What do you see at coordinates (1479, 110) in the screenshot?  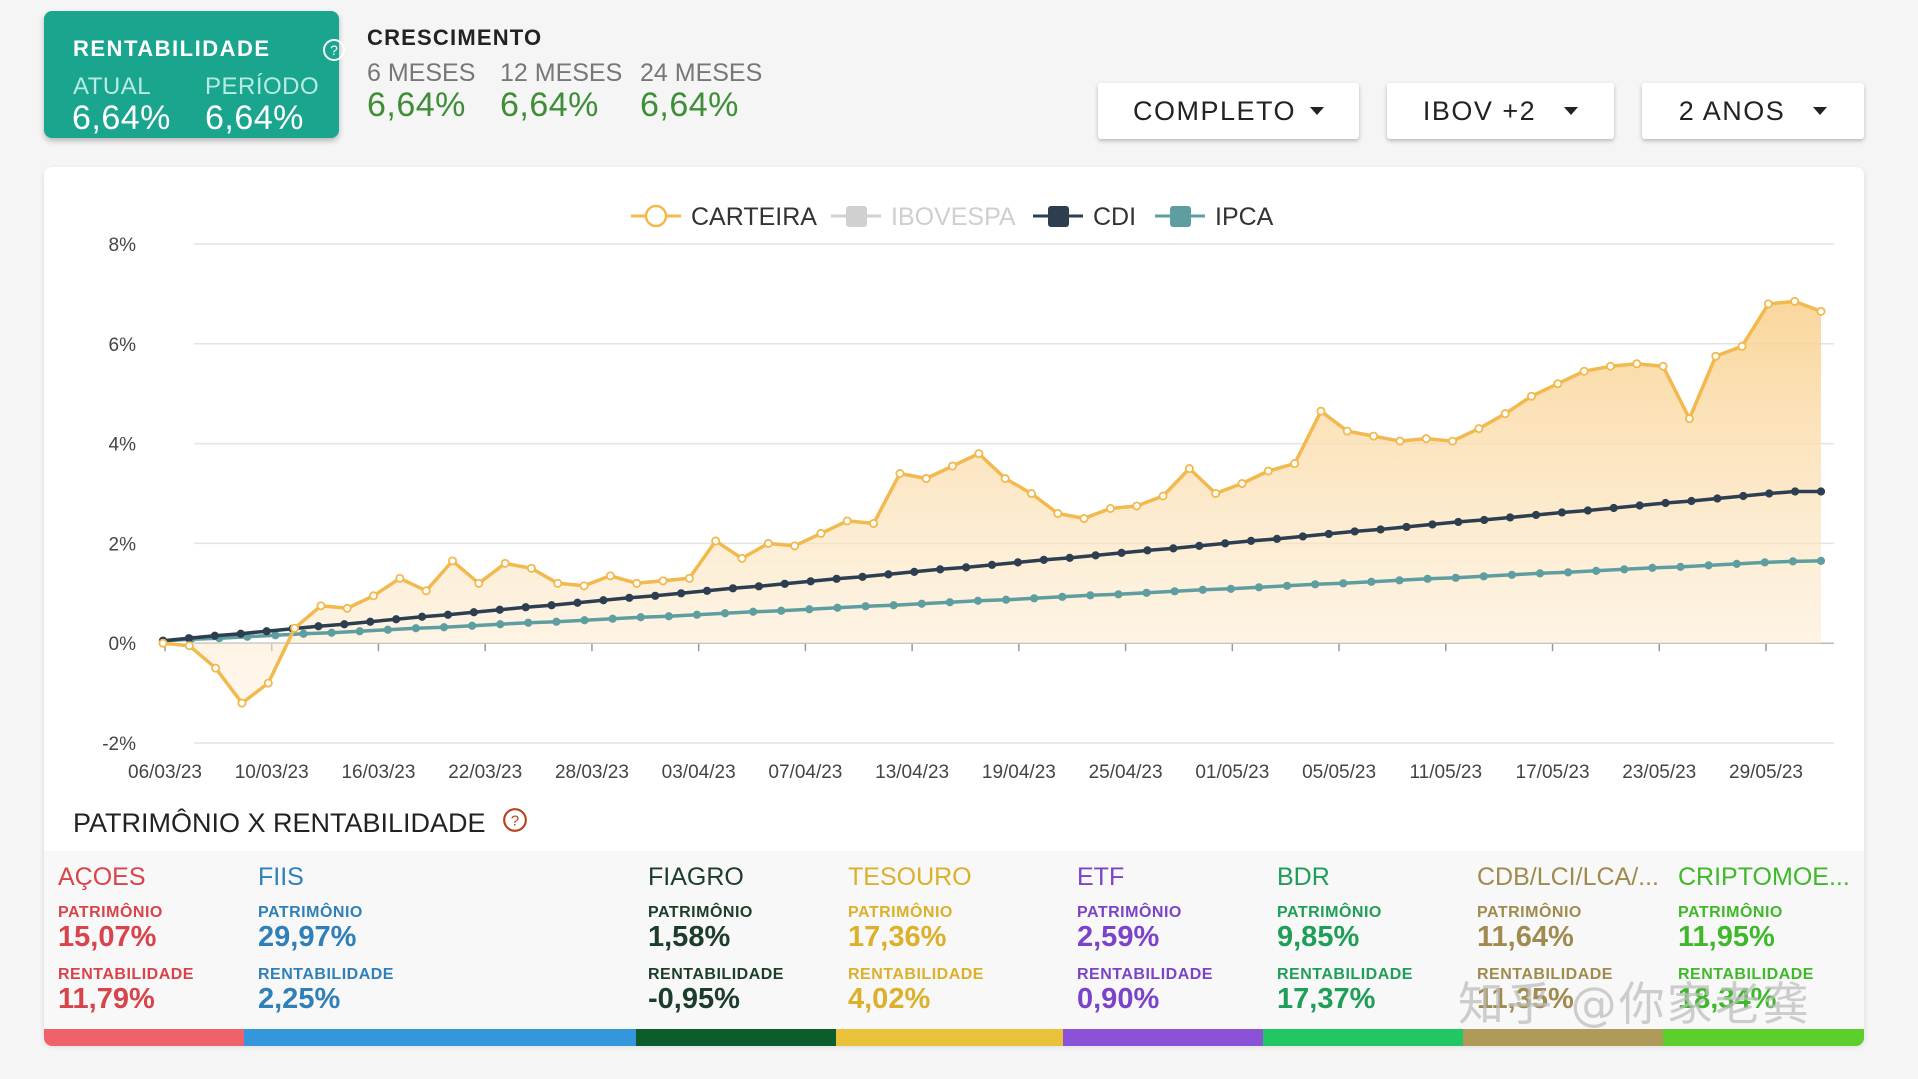 I see `benchmark-dropdown-label: IBOV +2` at bounding box center [1479, 110].